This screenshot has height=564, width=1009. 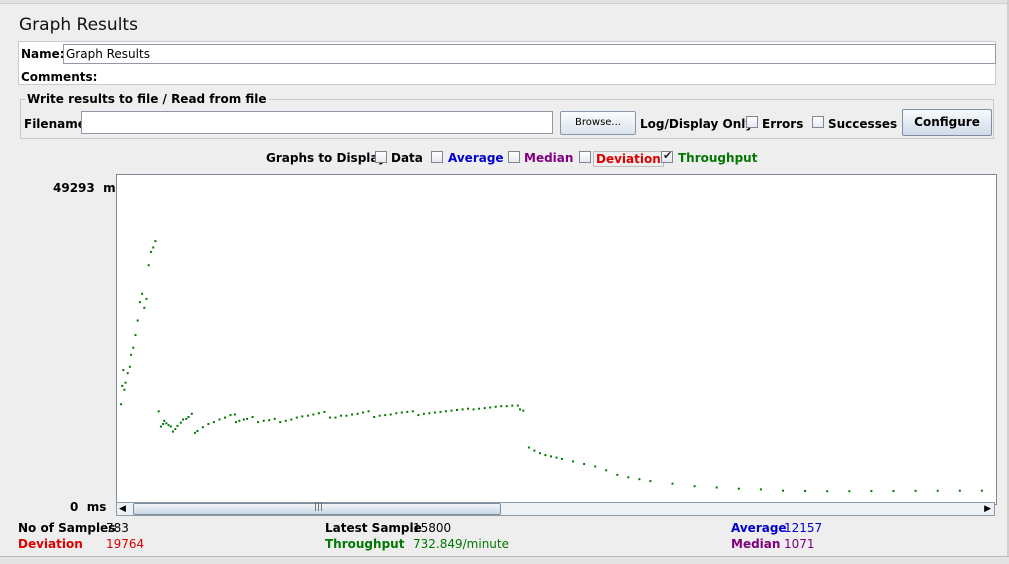 I want to click on name-field: Graph Results, so click(x=529, y=54).